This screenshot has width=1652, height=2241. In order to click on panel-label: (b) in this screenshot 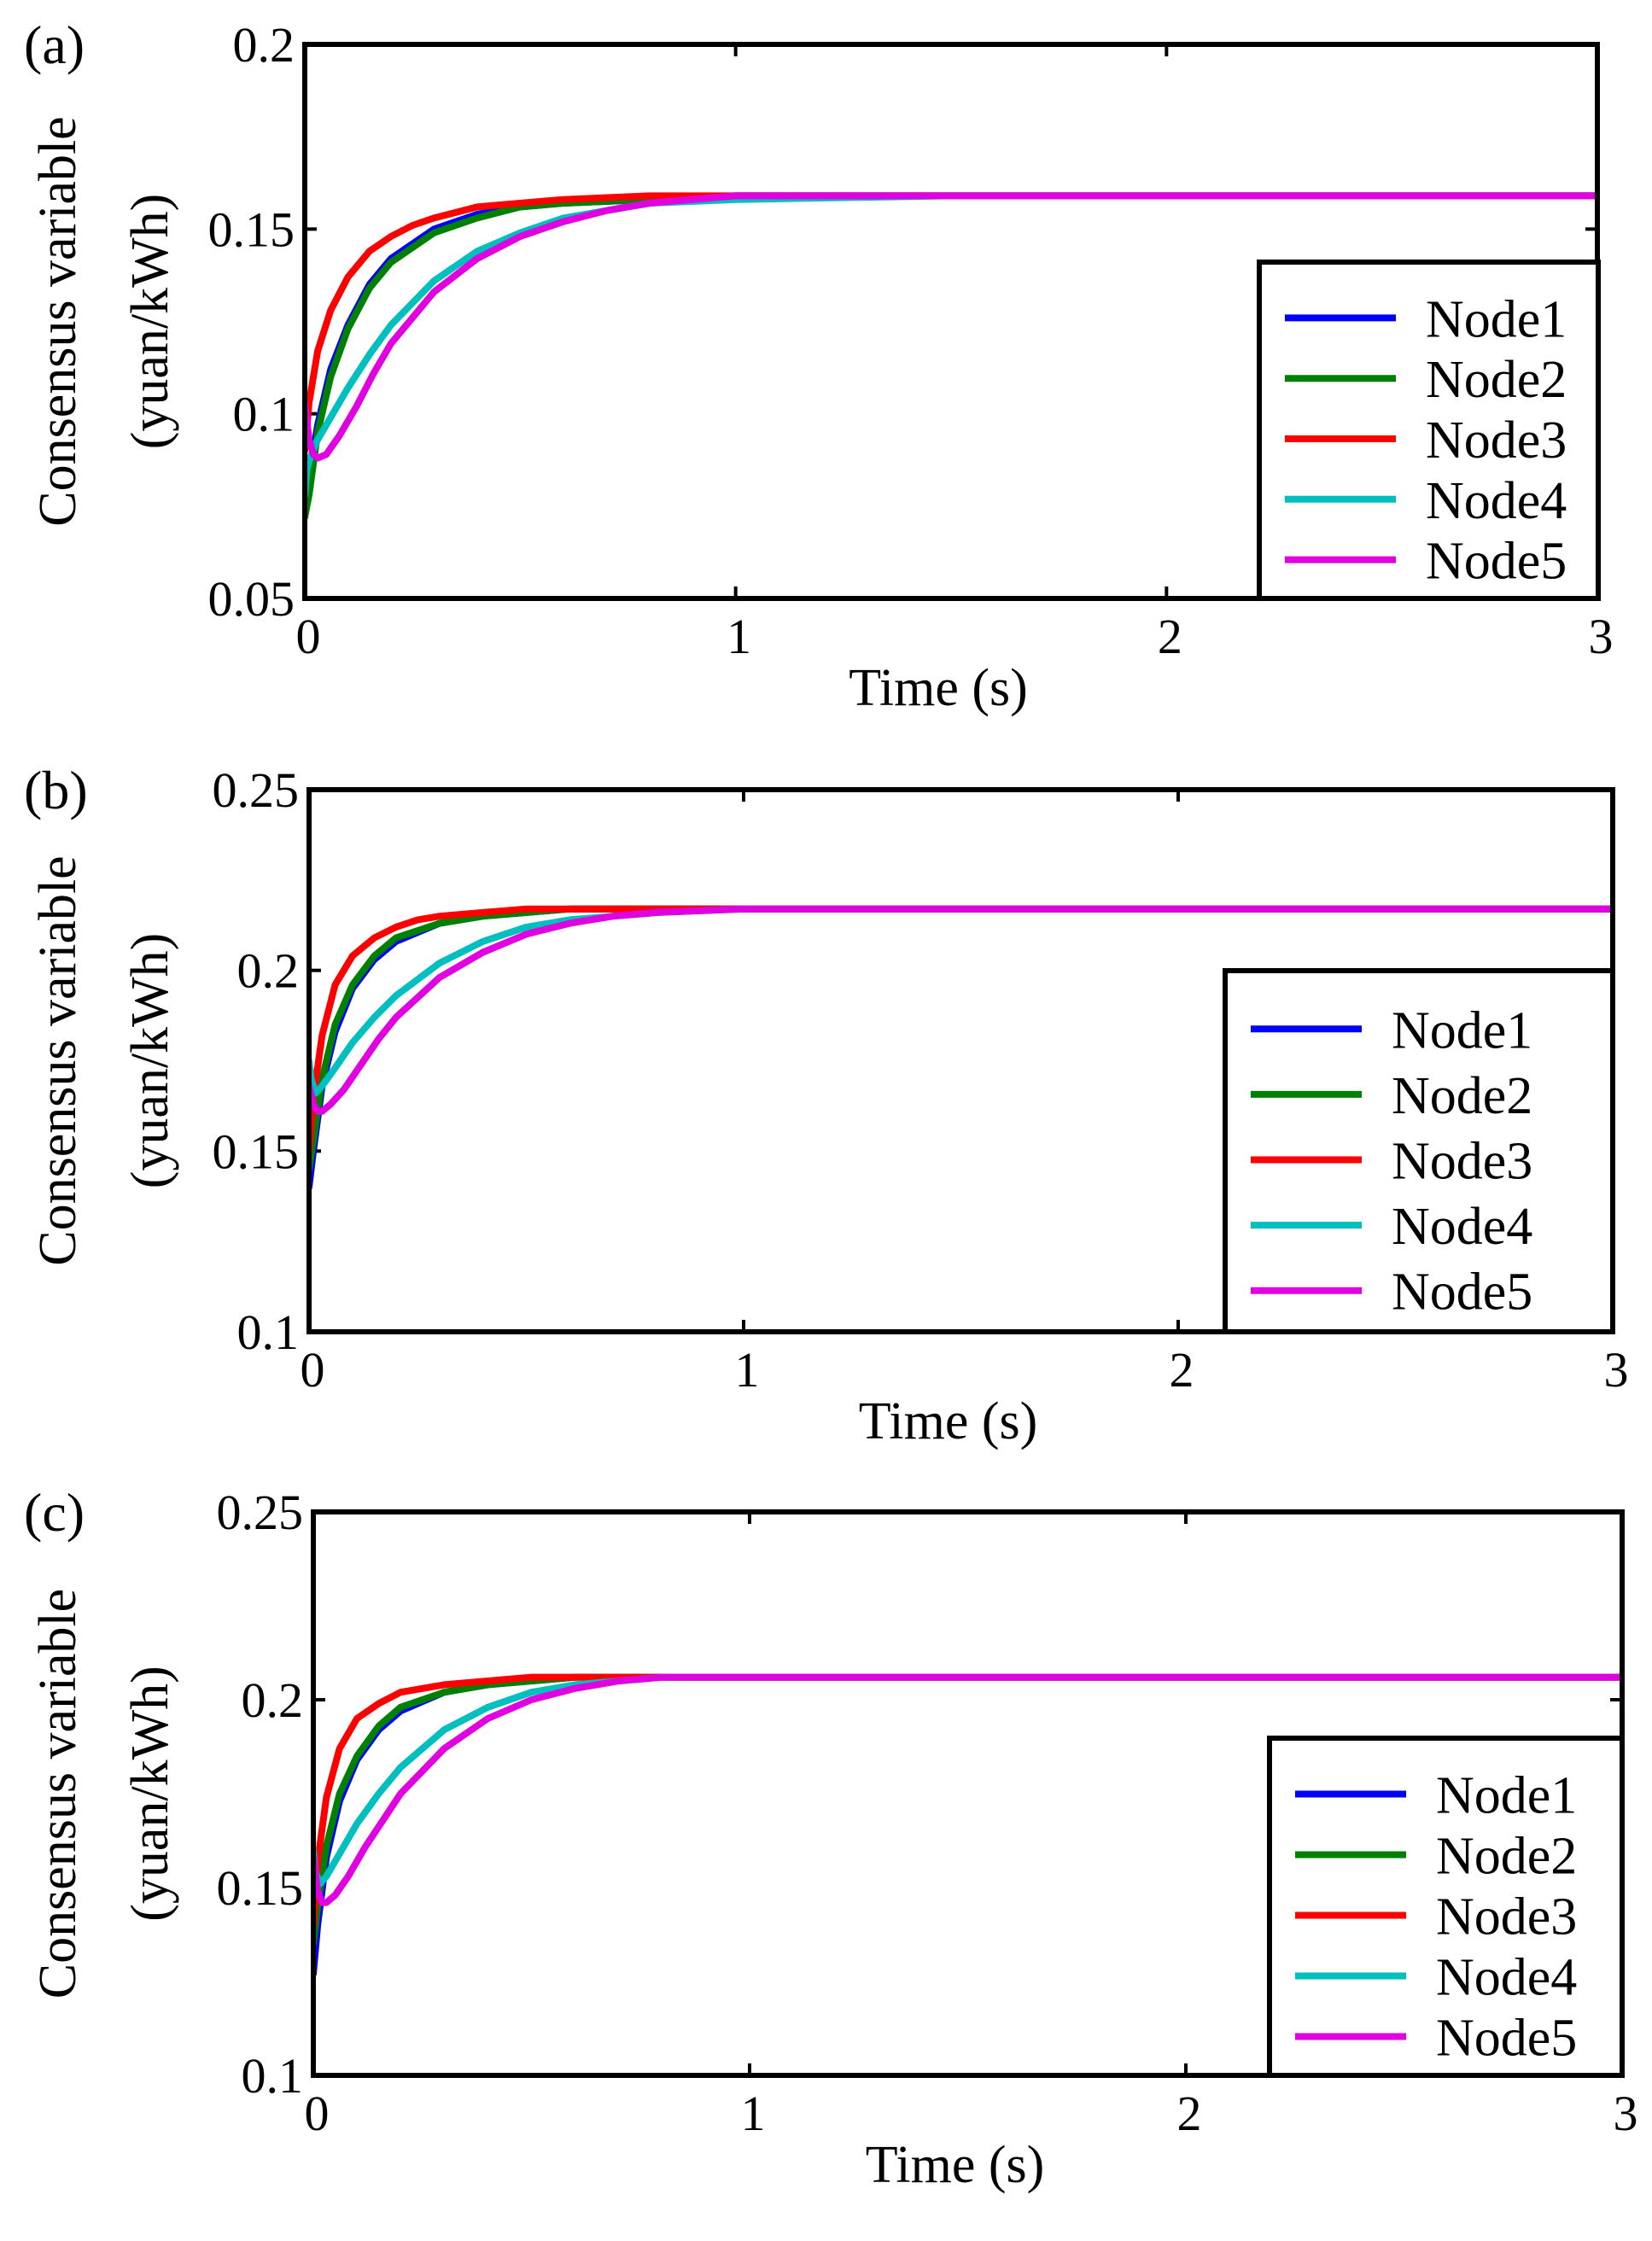, I will do `click(56, 790)`.